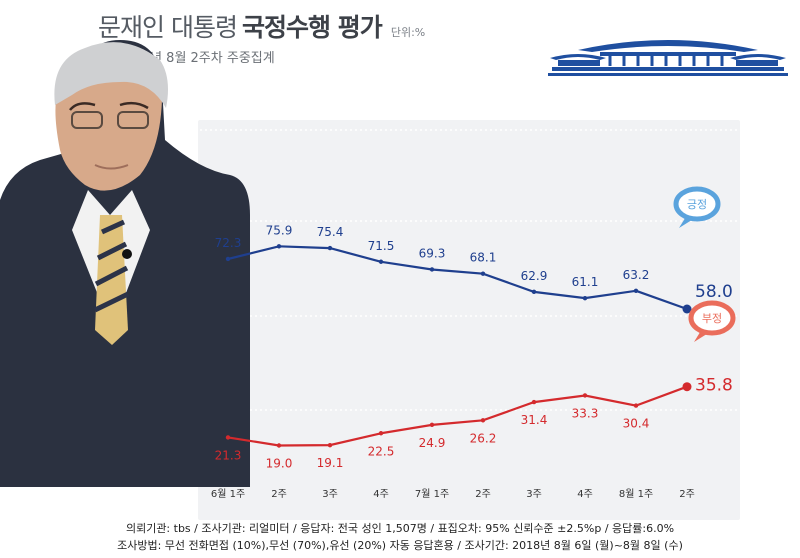  What do you see at coordinates (585, 282) in the screenshot?
I see `data-label: 61.1` at bounding box center [585, 282].